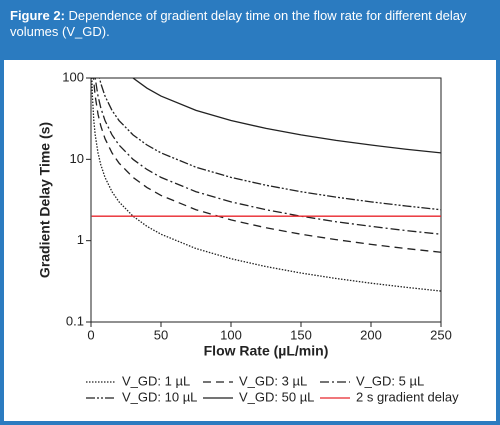 The width and height of the screenshot is (500, 425). Describe the element at coordinates (231, 334) in the screenshot. I see `x-tick-label: 100` at that location.